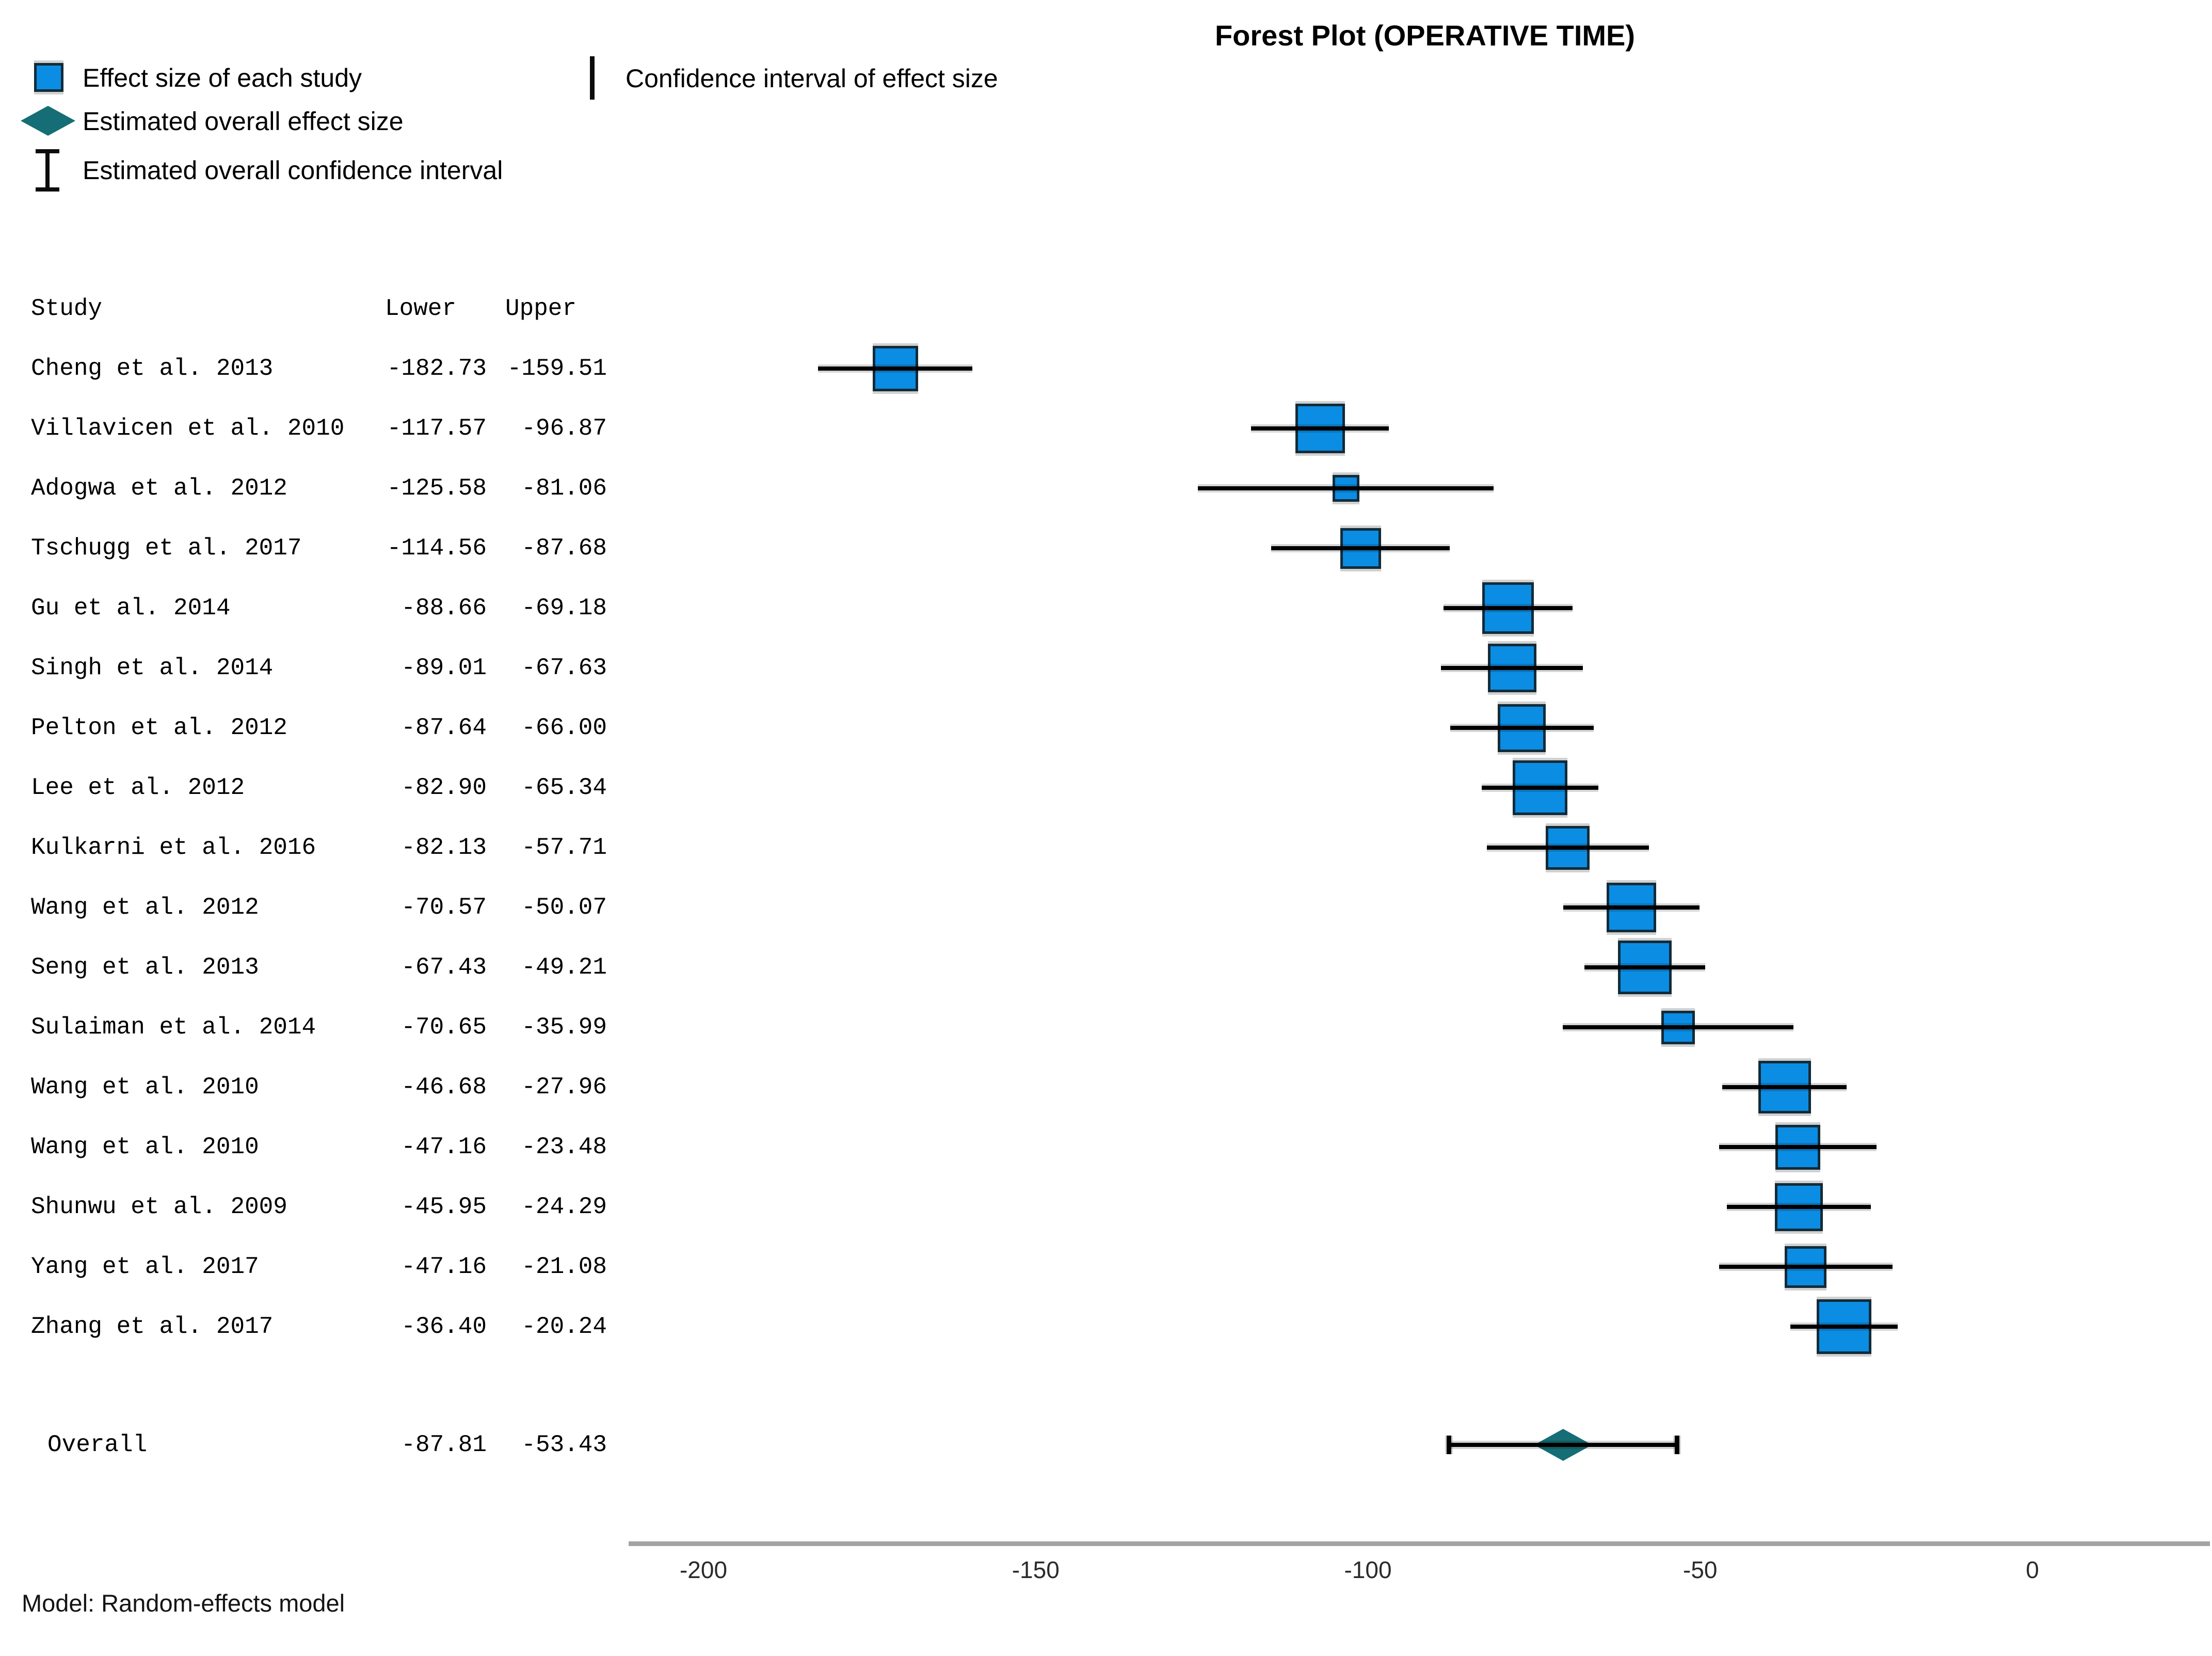  Describe the element at coordinates (1563, 1445) in the screenshot. I see `overall-ci-line` at that location.